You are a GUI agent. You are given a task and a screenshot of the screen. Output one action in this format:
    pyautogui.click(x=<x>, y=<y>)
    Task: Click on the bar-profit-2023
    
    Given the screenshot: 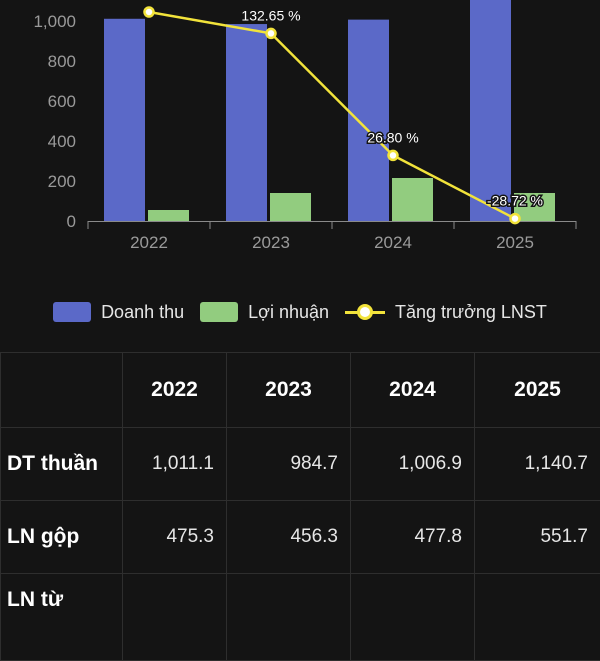 What is the action you would take?
    pyautogui.click(x=290, y=207)
    